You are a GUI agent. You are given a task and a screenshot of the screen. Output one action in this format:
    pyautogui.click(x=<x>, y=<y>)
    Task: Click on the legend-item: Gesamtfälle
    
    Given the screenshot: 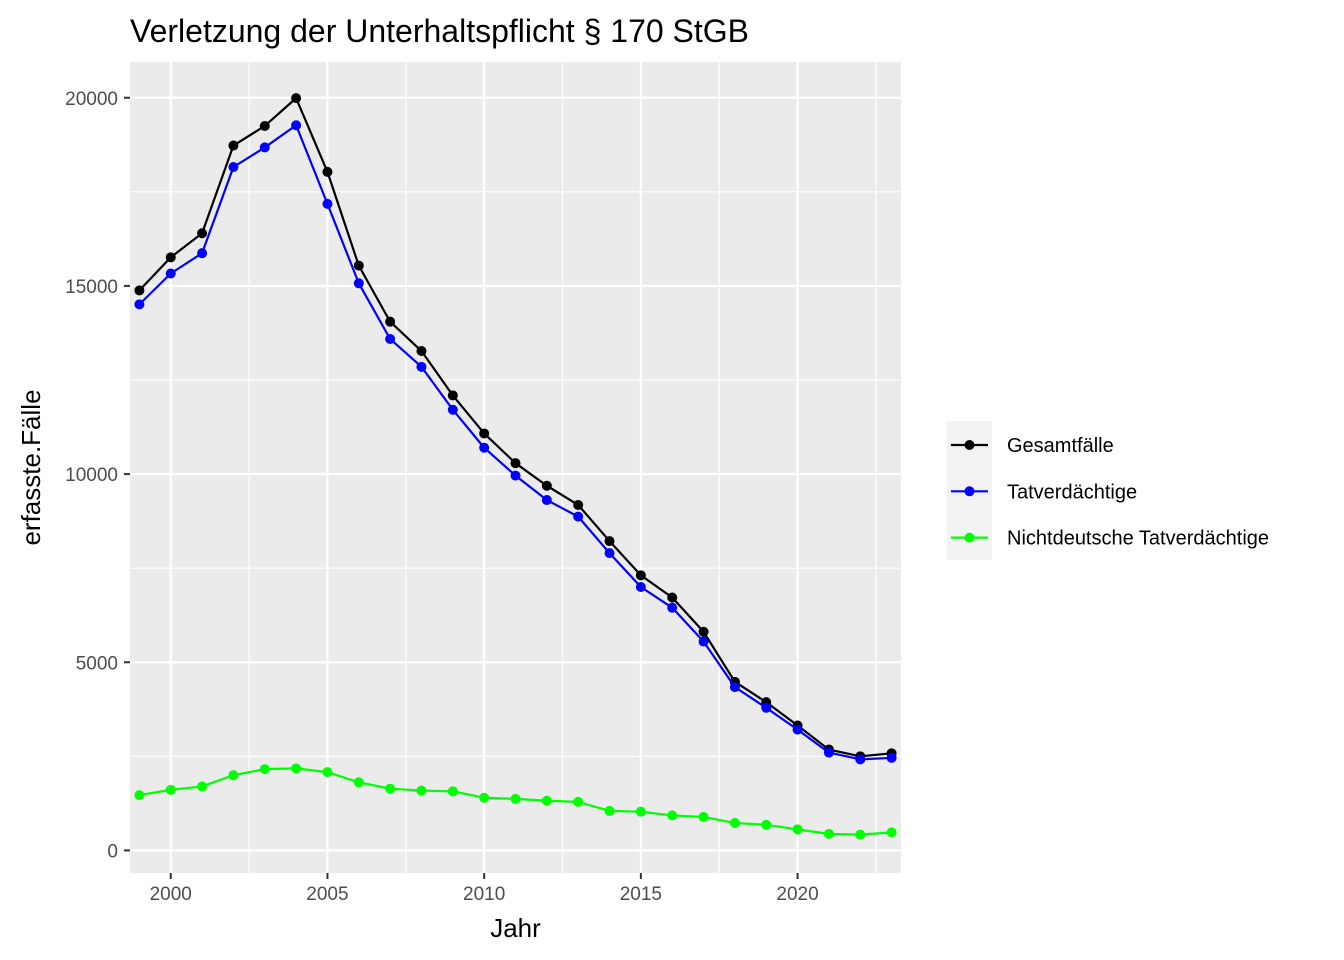 What is the action you would take?
    pyautogui.click(x=1032, y=446)
    